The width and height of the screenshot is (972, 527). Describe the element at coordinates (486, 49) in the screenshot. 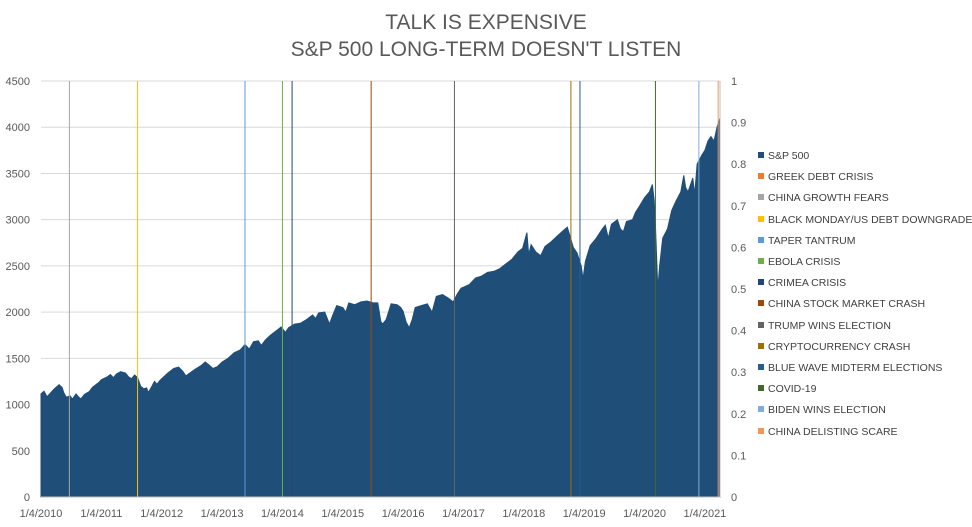

I see `chart-subtitle: S&P 500 LONG-TERM DOESN'T LISTEN` at that location.